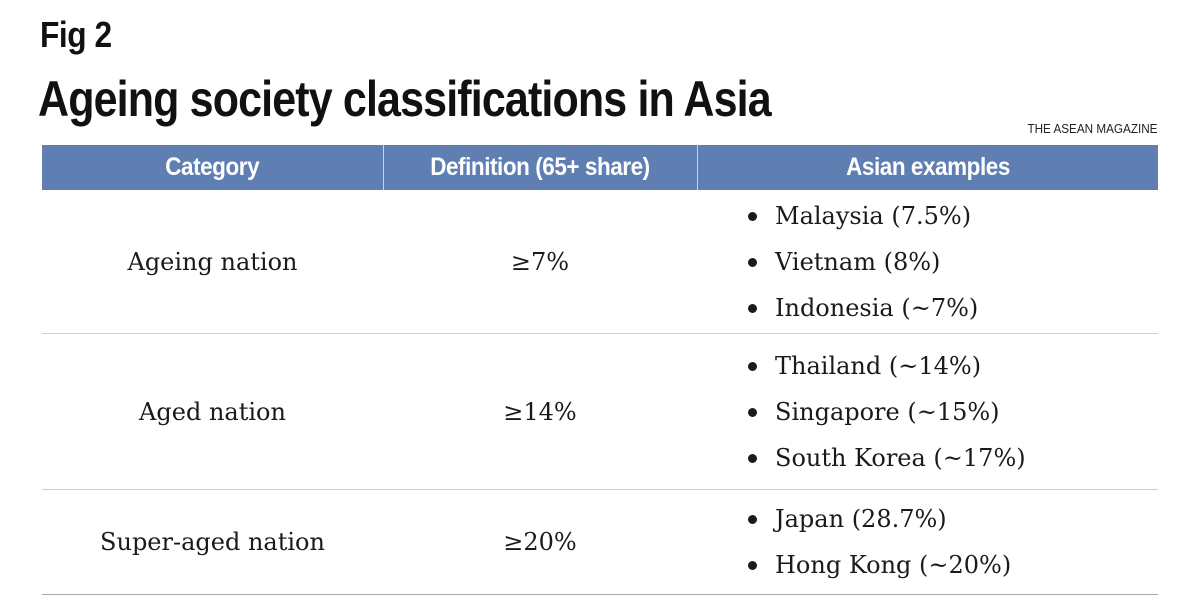  What do you see at coordinates (953, 366) in the screenshot?
I see `list-item: Thailand (~14%)` at bounding box center [953, 366].